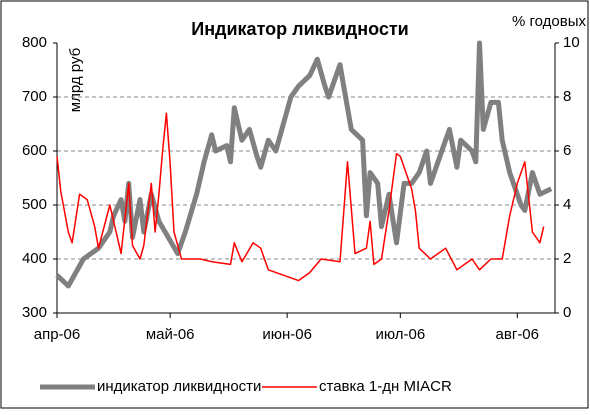 Image resolution: width=590 pixels, height=415 pixels. I want to click on y2-tick-label: 10, so click(571, 42).